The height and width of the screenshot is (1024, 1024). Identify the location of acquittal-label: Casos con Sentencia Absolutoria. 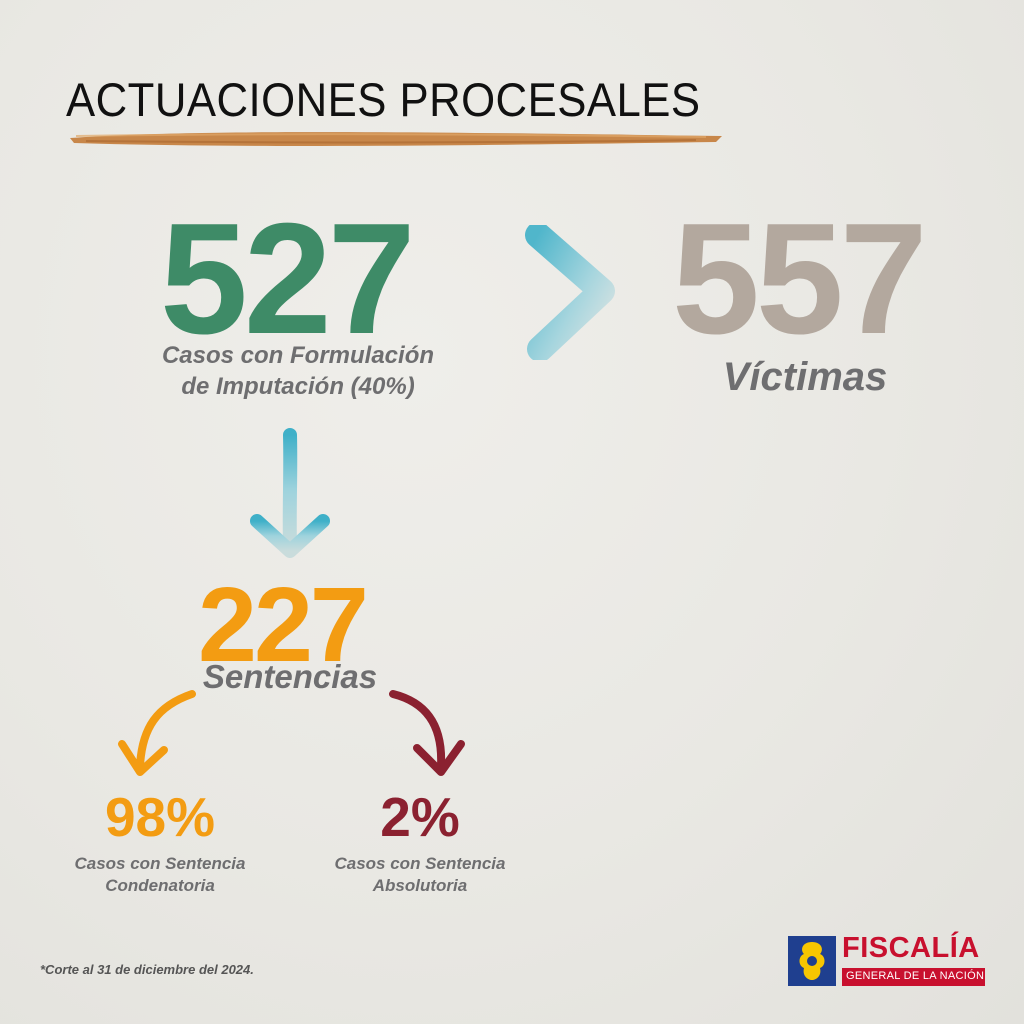
(420, 875).